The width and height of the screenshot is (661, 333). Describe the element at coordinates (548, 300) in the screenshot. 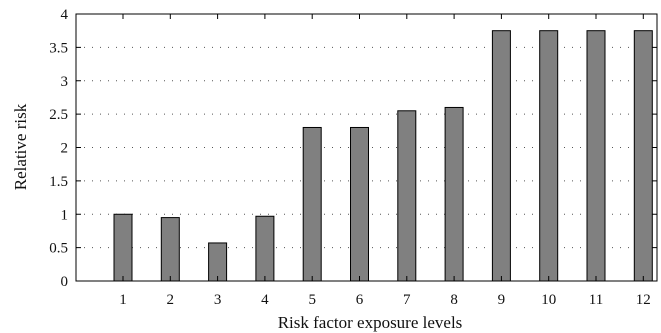

I see `x-tick-label: 10` at that location.